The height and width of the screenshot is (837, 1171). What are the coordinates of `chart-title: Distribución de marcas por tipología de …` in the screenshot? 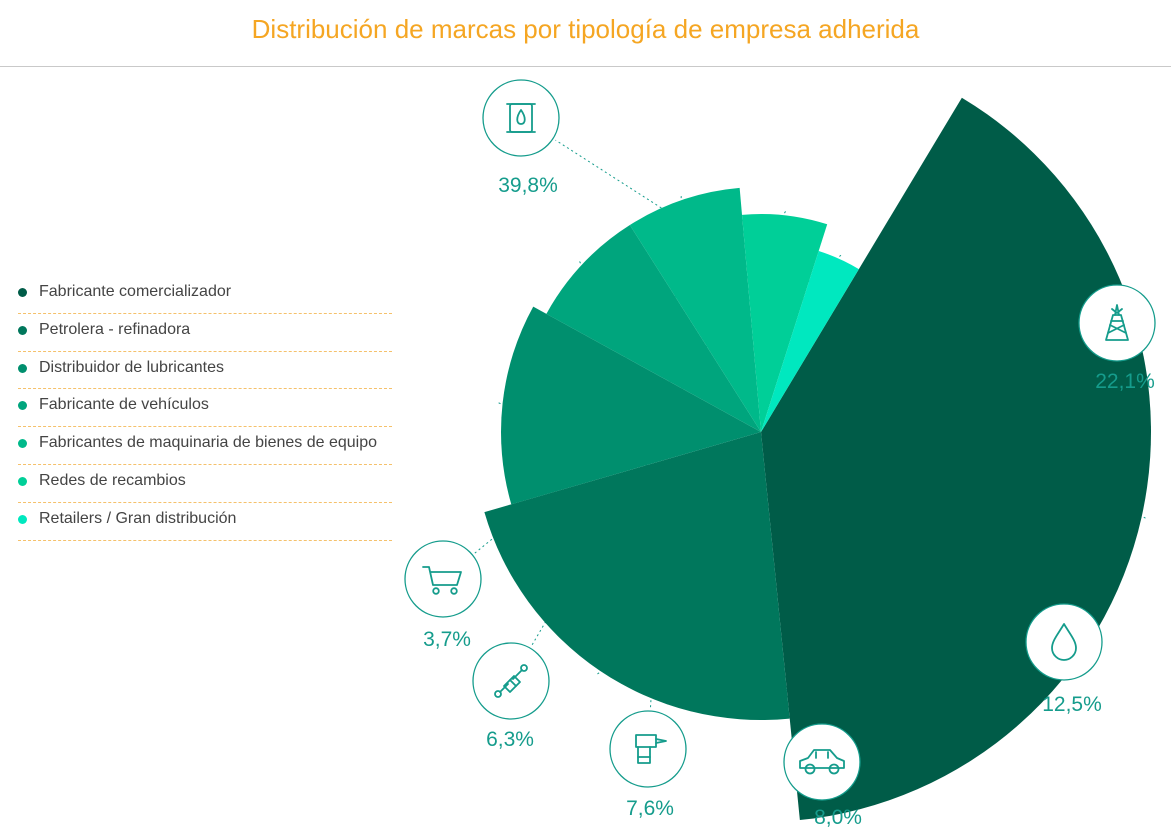 It's located at (585, 29).